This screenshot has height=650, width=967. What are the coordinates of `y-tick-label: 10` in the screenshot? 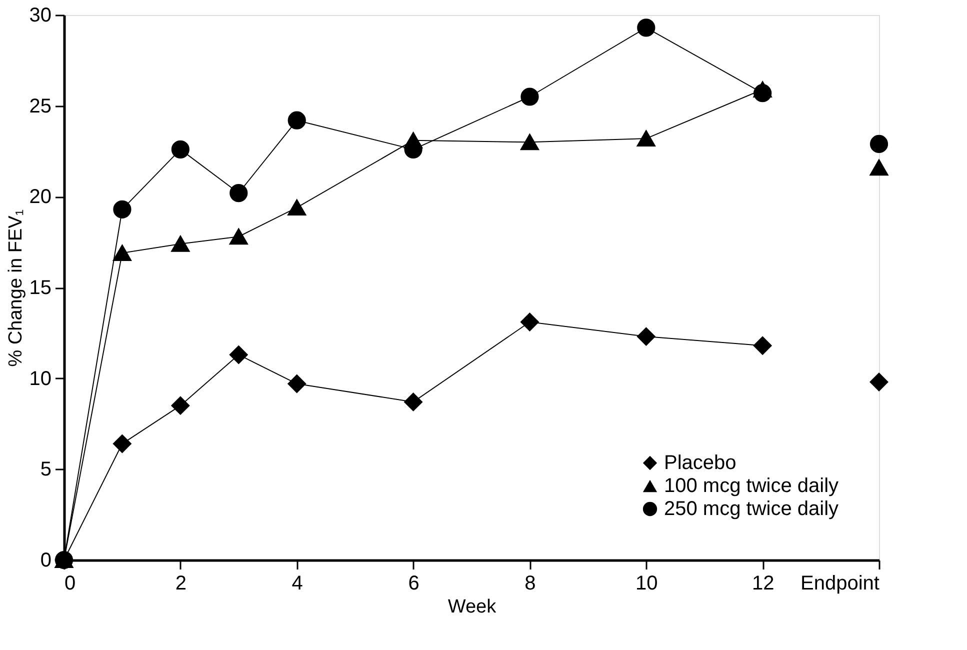 It's located at (40, 379).